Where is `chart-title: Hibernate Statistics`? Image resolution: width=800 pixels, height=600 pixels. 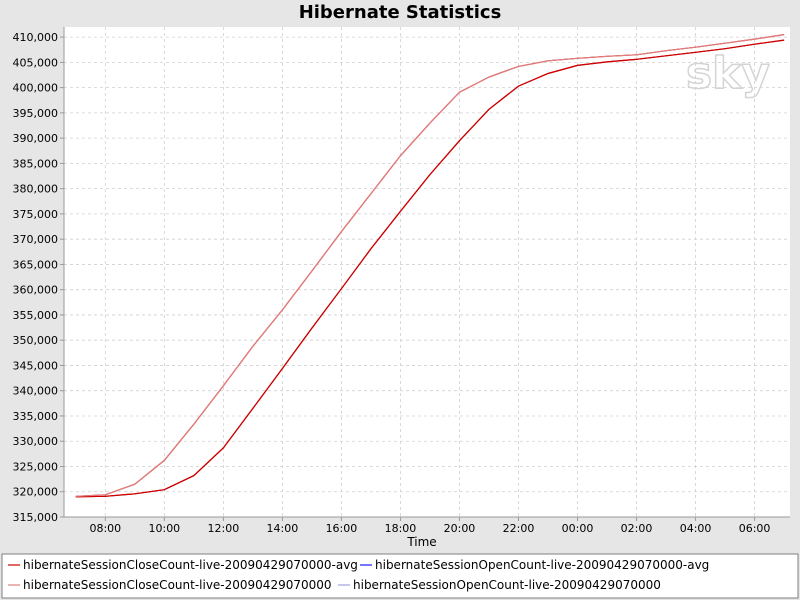
chart-title: Hibernate Statistics is located at coordinates (400, 12).